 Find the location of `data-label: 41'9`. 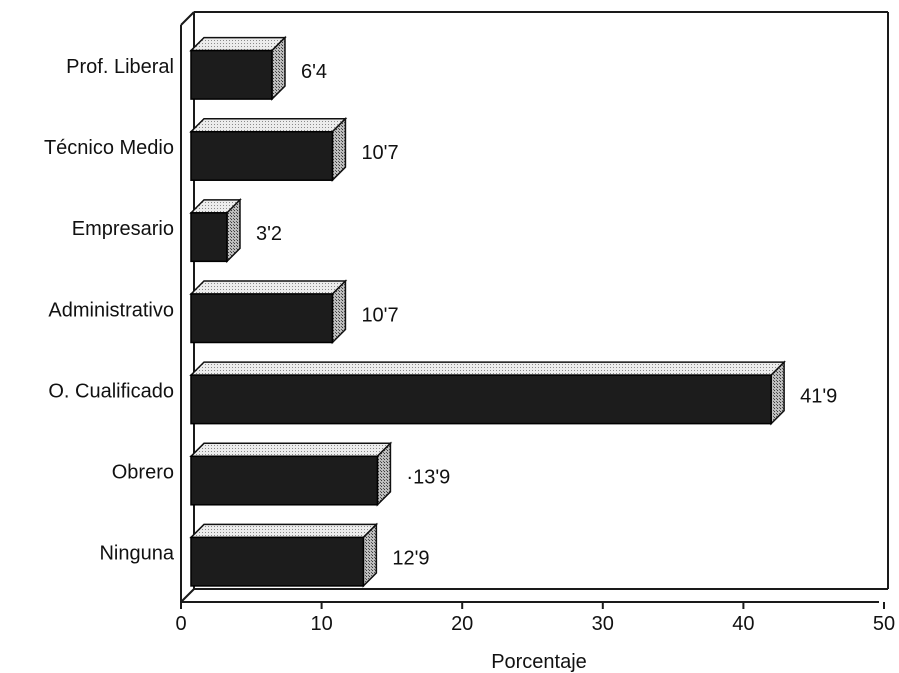

data-label: 41'9 is located at coordinates (818, 396).